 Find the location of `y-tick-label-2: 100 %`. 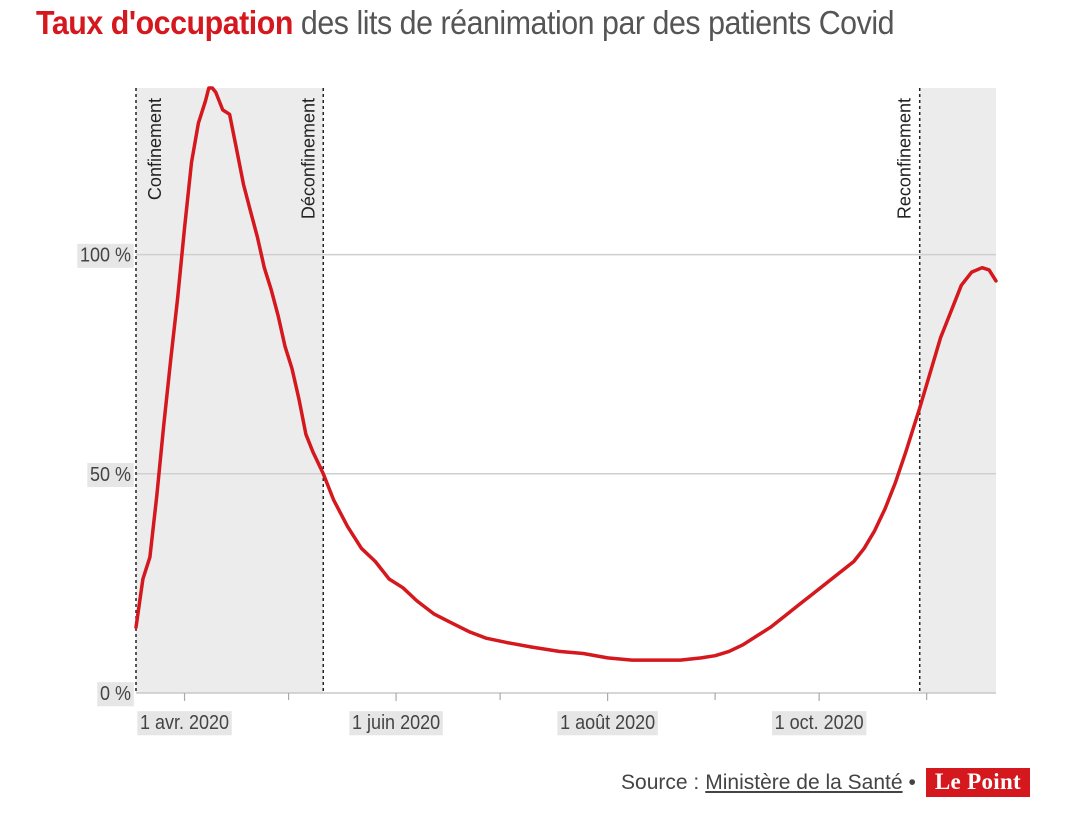

y-tick-label-2: 100 % is located at coordinates (105, 256).